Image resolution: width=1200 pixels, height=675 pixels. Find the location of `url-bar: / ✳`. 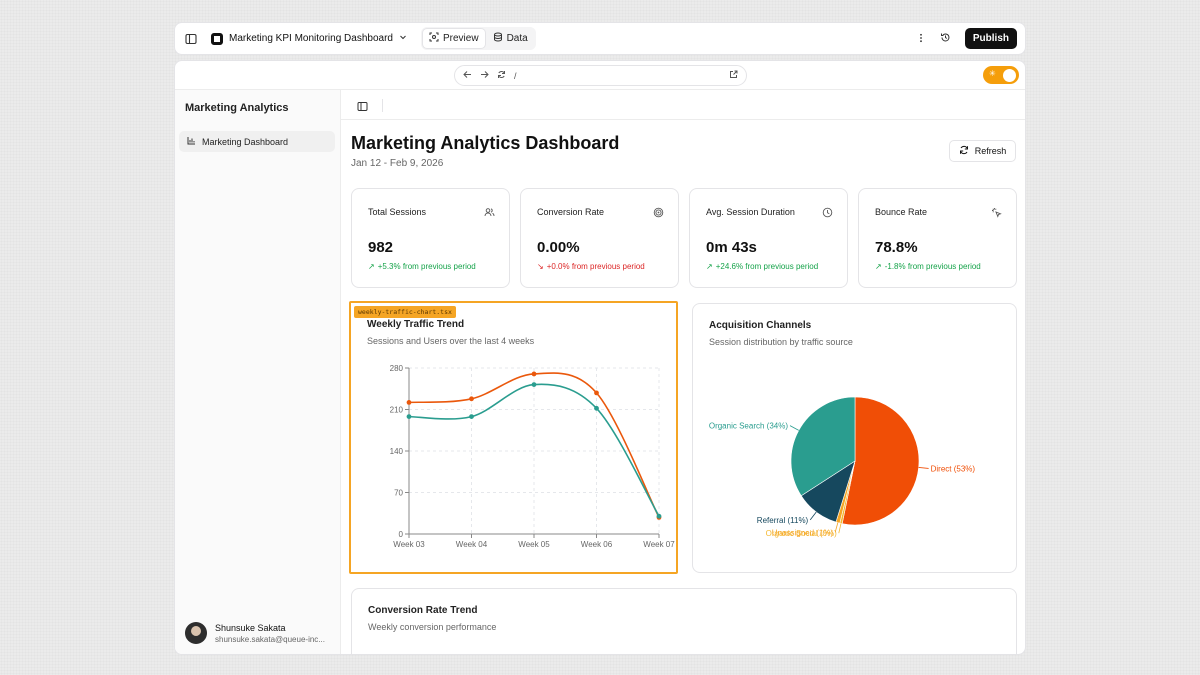

url-bar: / ✳ is located at coordinates (600, 75).